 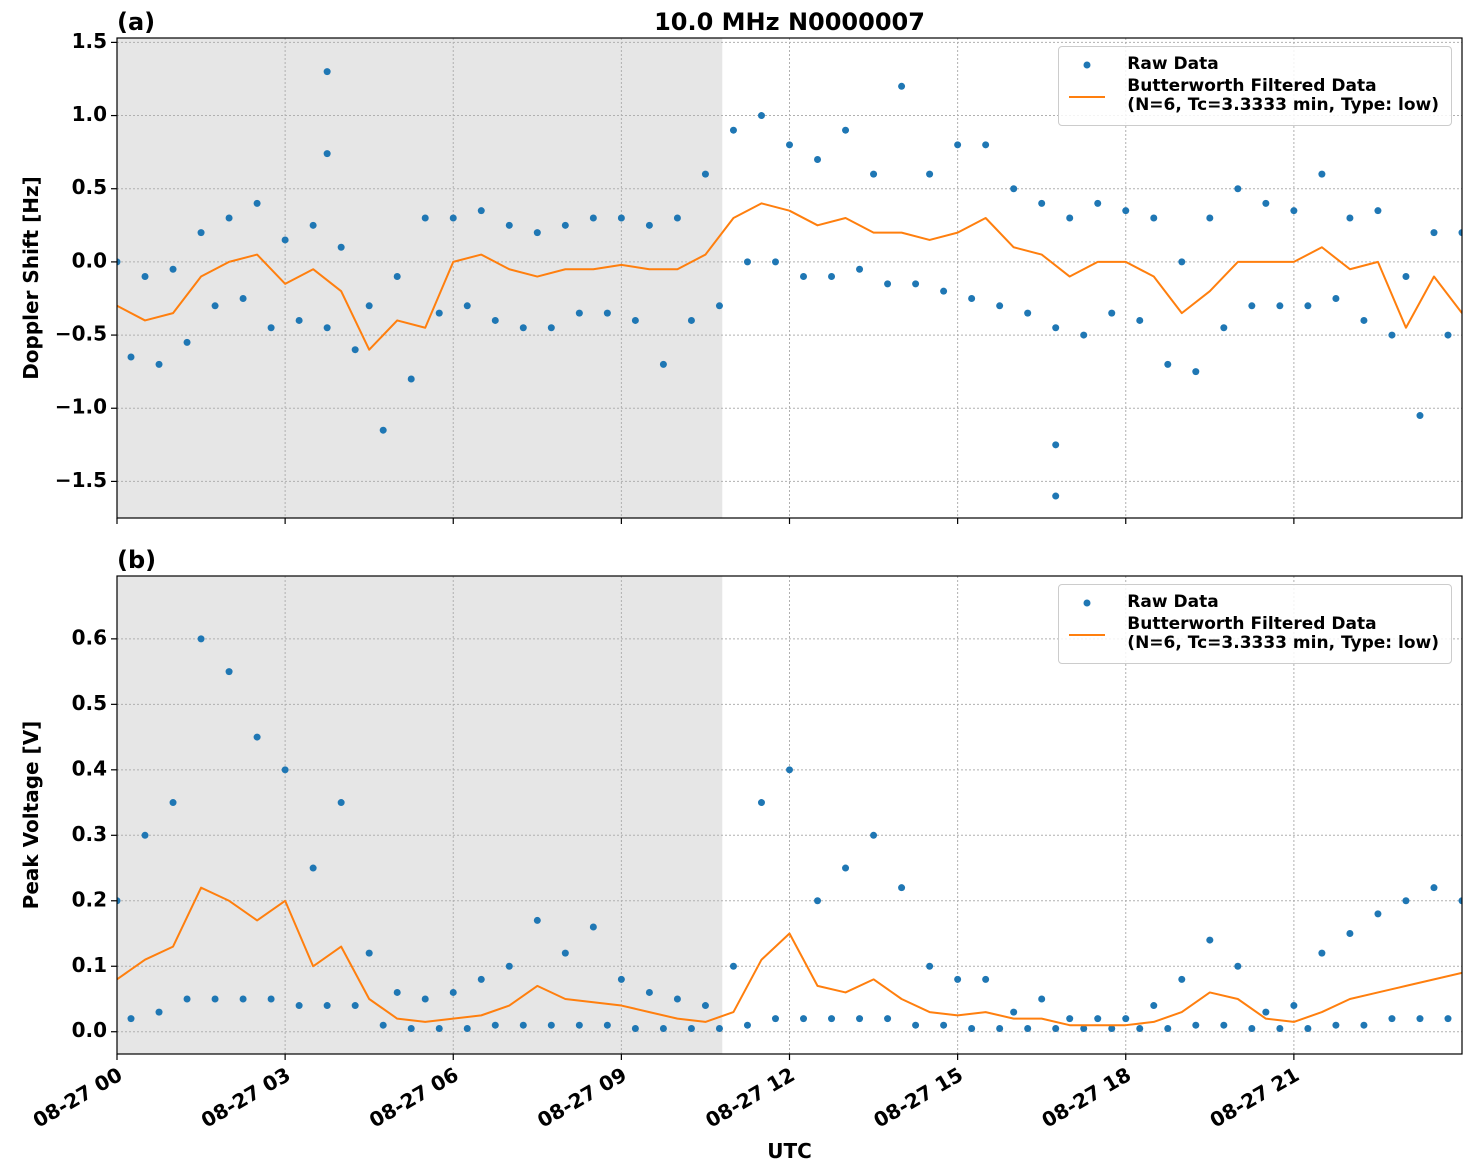 What do you see at coordinates (81, 480) in the screenshot?
I see `y-tick-label: −1.5` at bounding box center [81, 480].